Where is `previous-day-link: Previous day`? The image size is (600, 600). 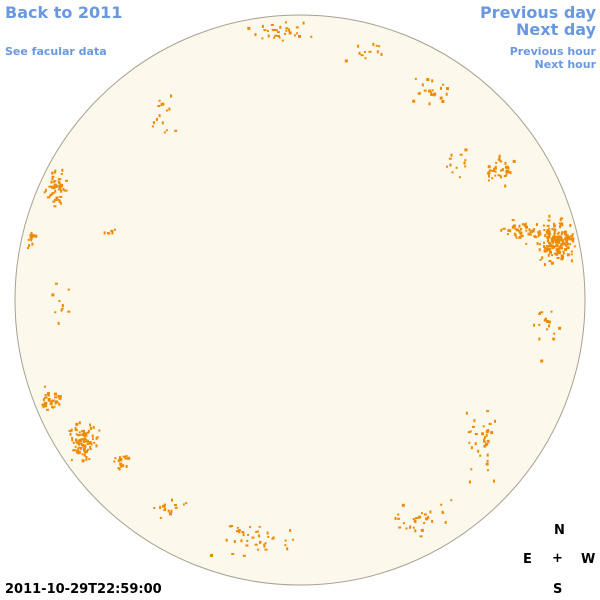 previous-day-link: Previous day is located at coordinates (537, 12).